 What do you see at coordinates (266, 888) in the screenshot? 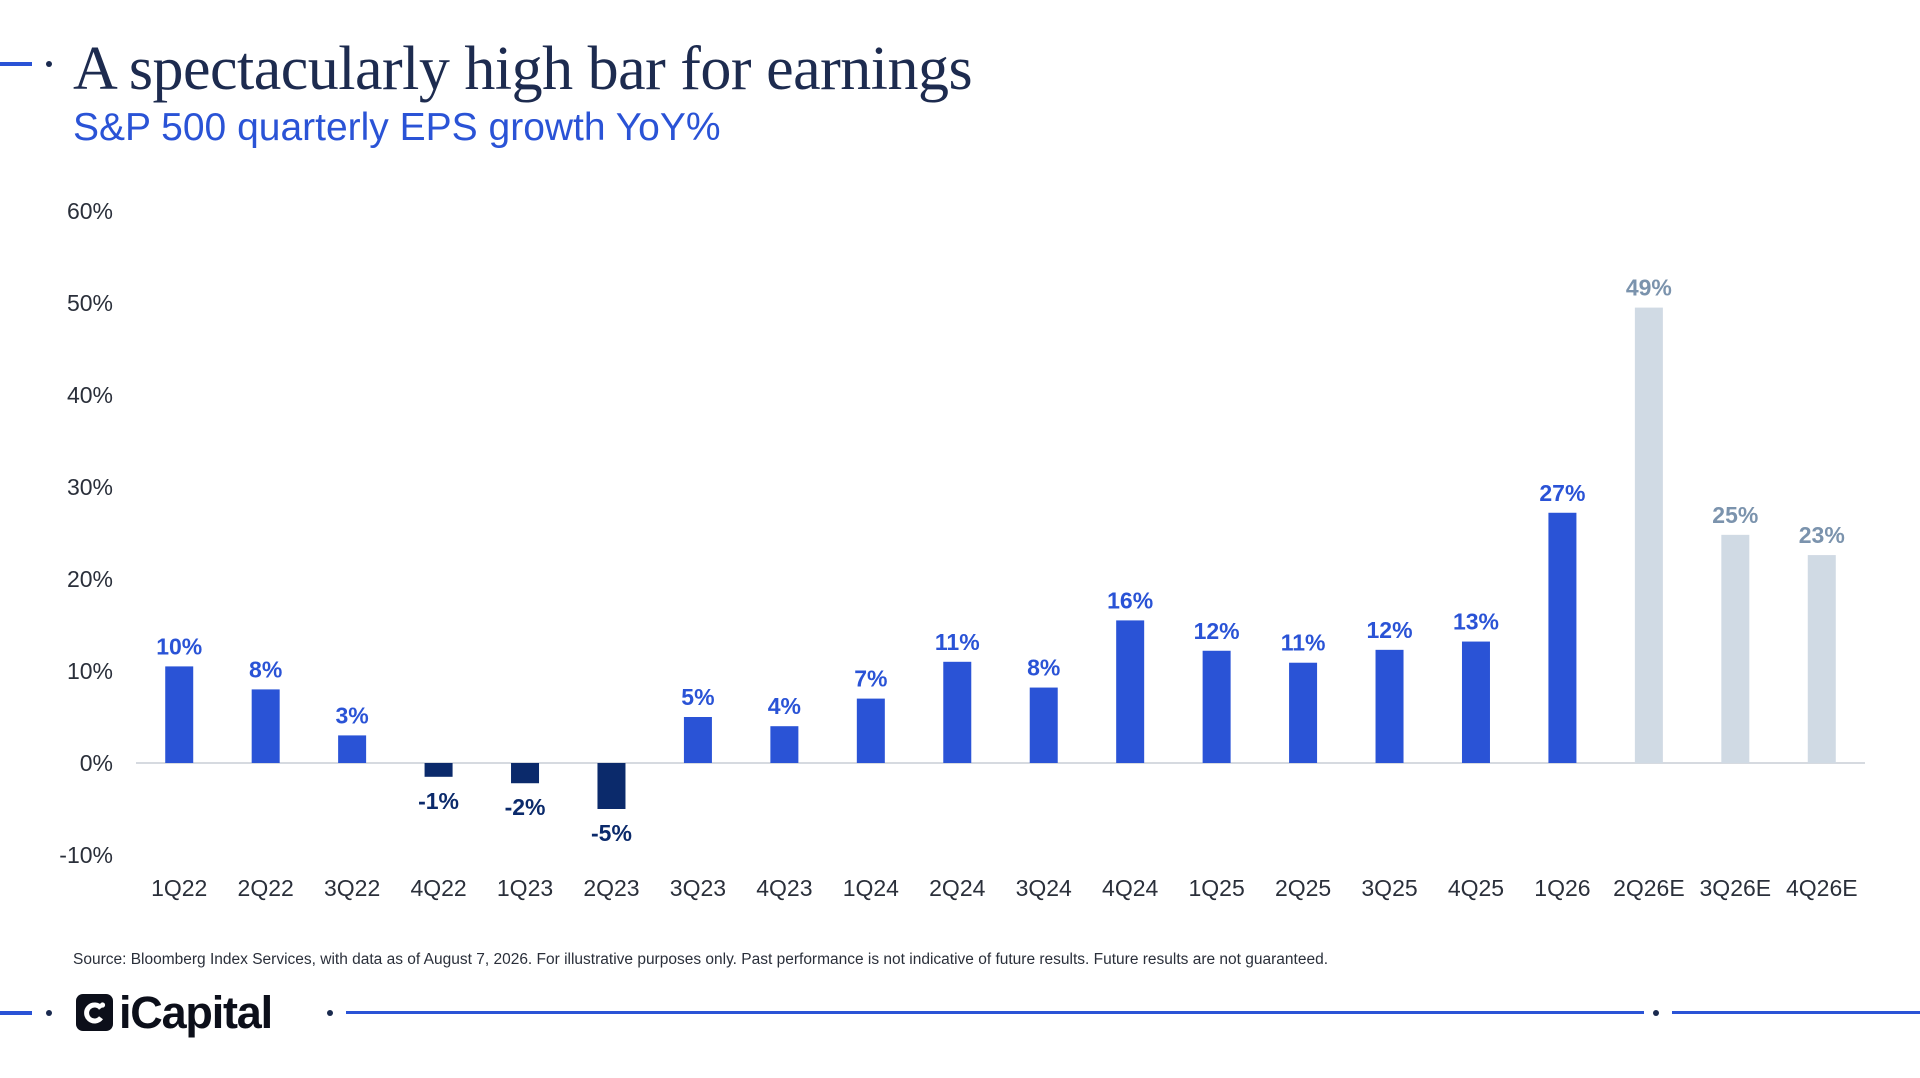
I see `x-tick-label: 2Q22` at bounding box center [266, 888].